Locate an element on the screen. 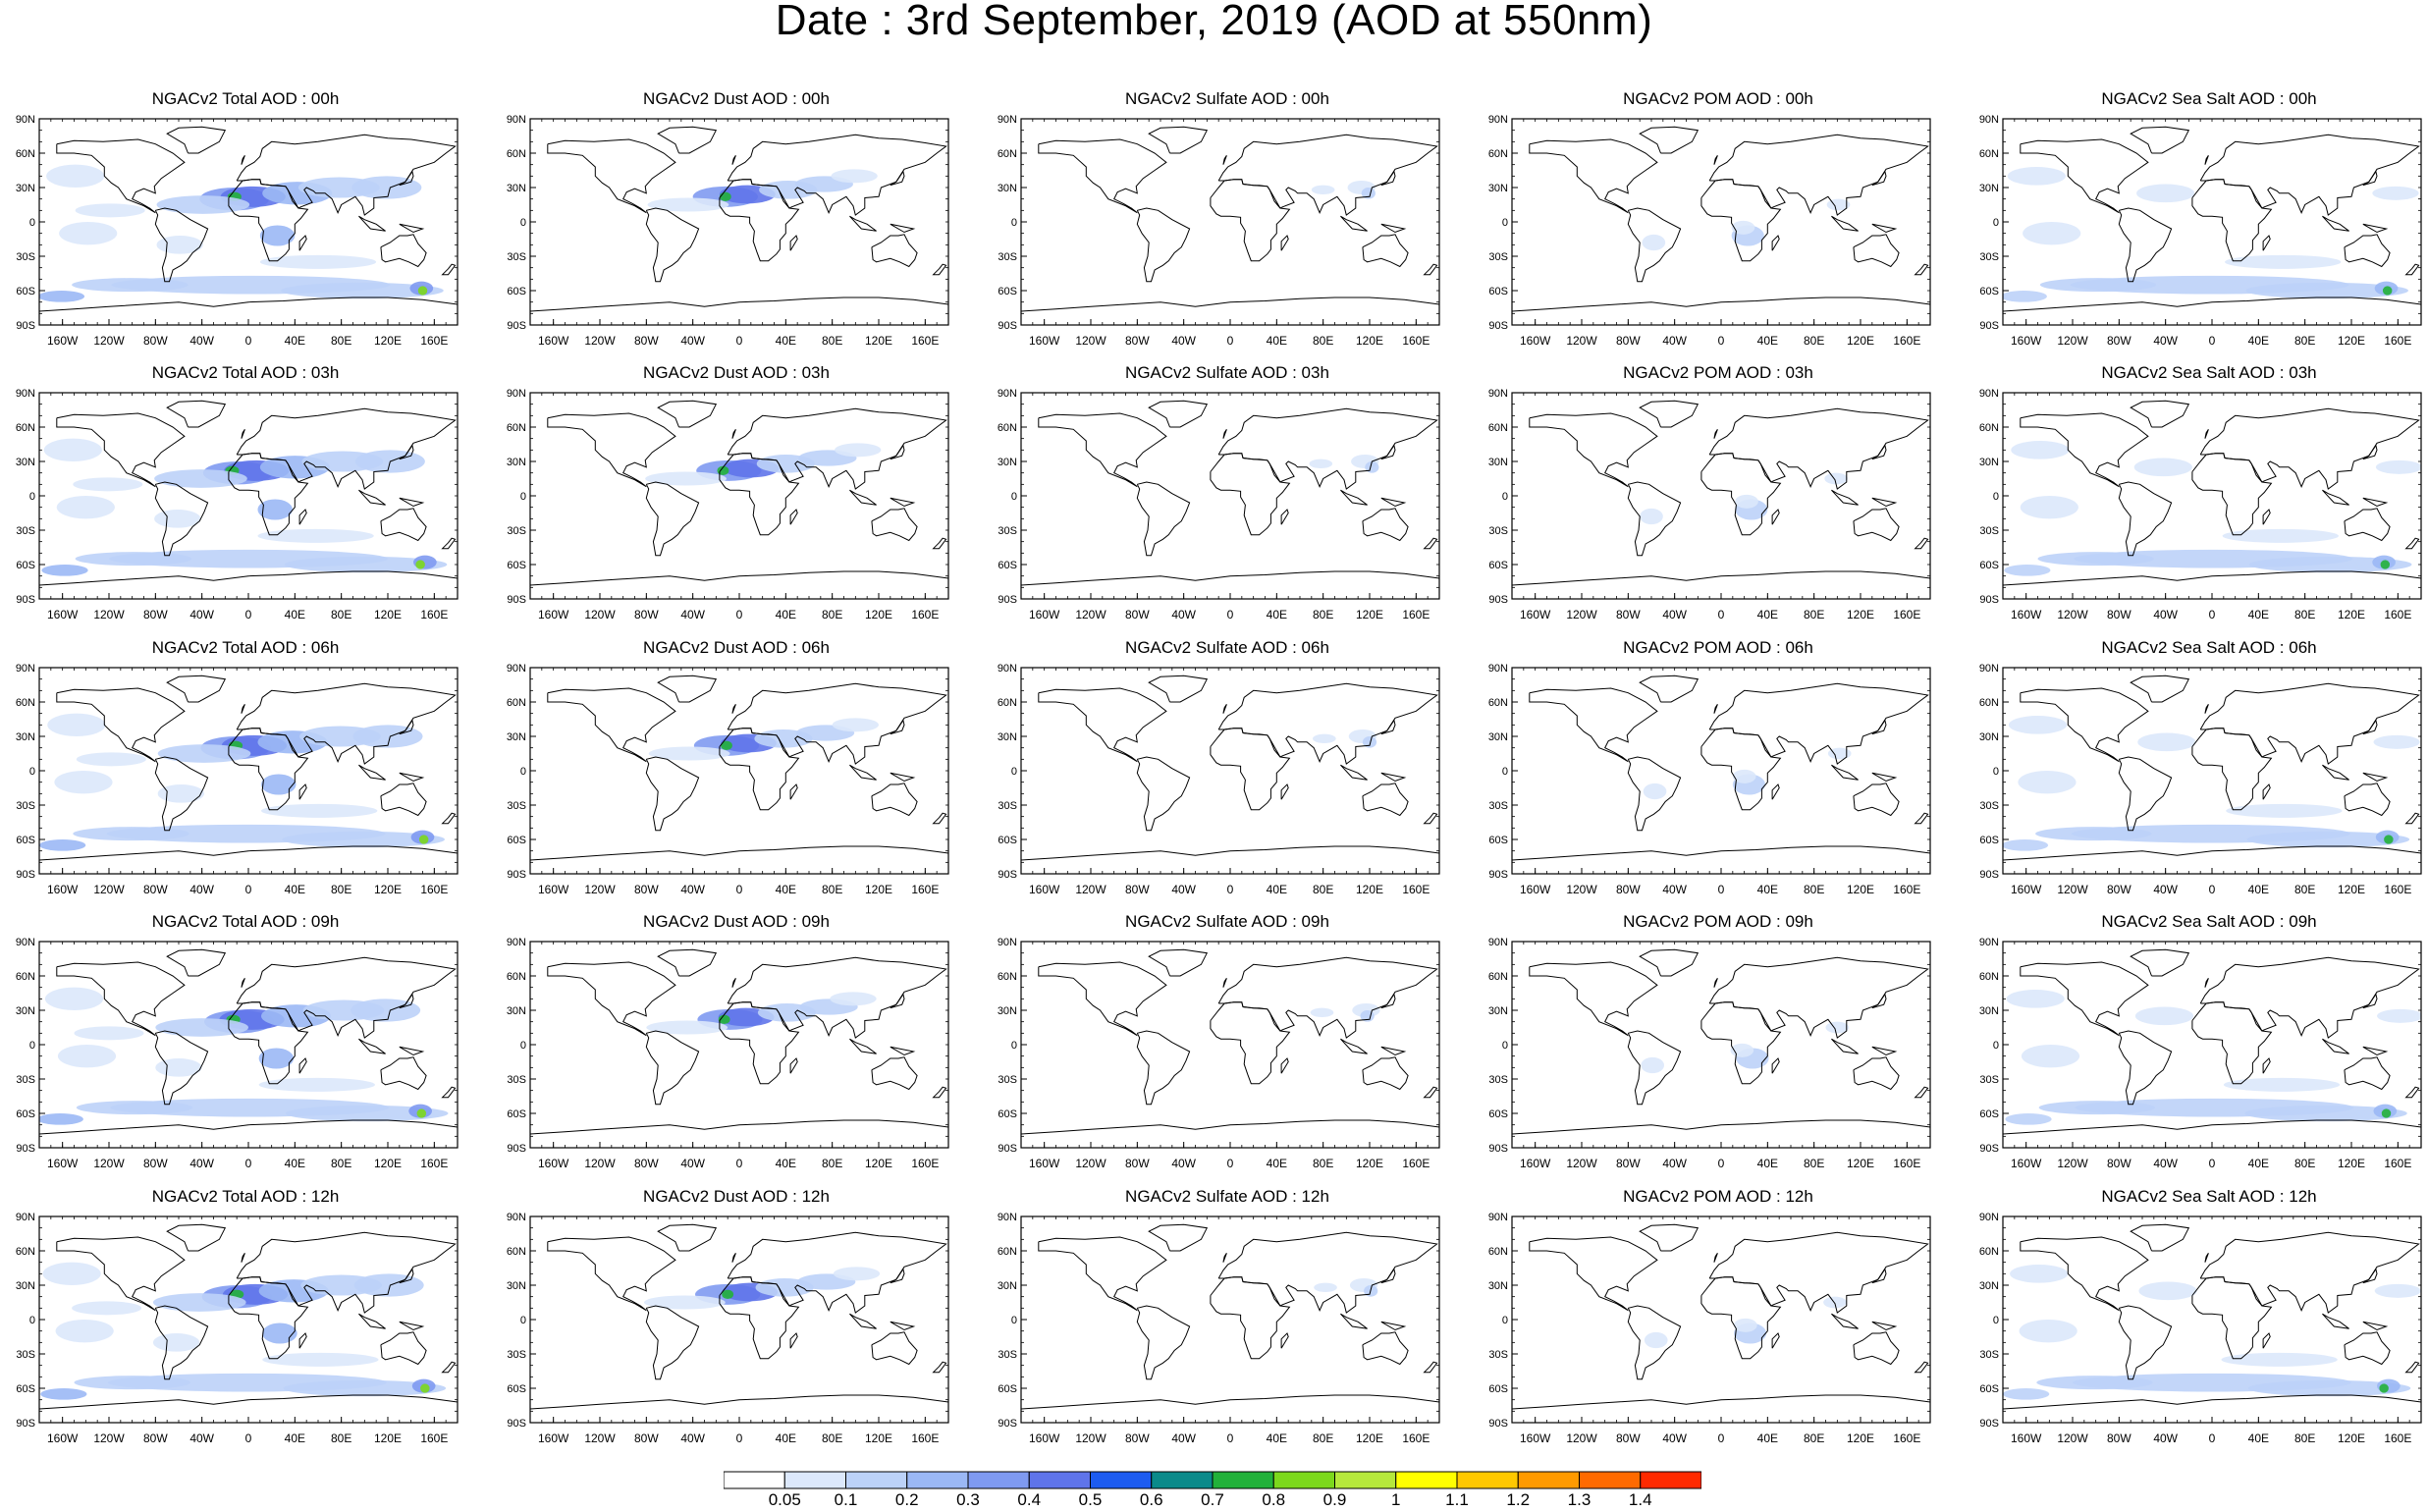 The image size is (2428, 1512). aod-field is located at coordinates (763, 739).